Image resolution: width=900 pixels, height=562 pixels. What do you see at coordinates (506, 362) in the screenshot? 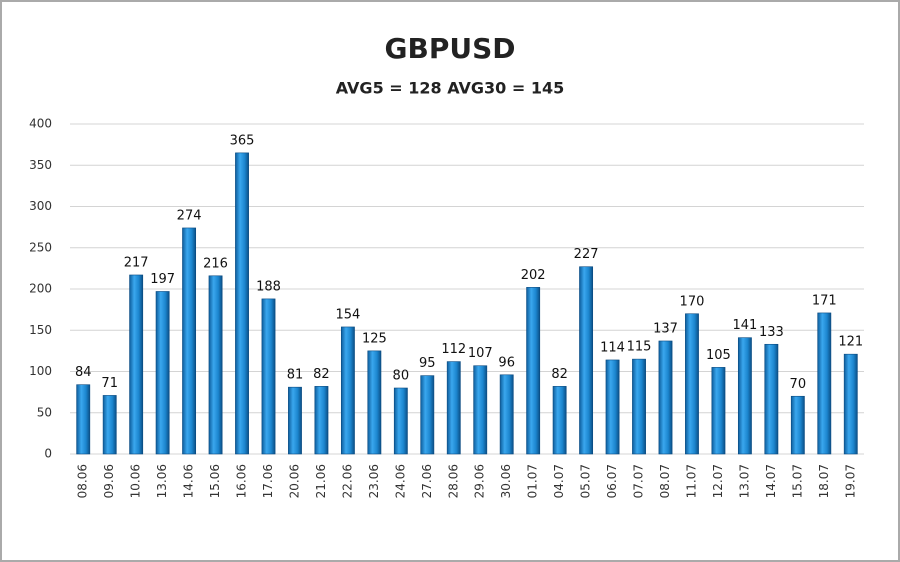
I see `value-label: 96` at bounding box center [506, 362].